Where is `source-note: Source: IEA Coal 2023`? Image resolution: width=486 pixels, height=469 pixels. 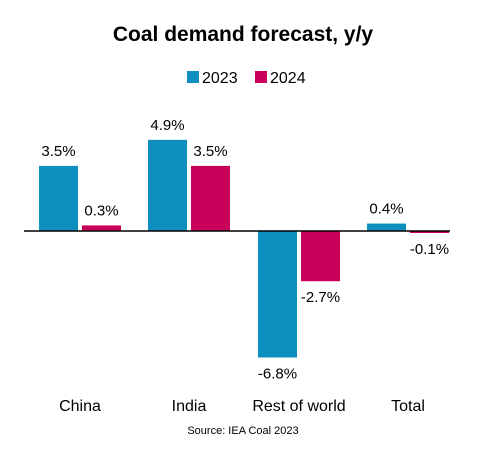 source-note: Source: IEA Coal 2023 is located at coordinates (242, 431).